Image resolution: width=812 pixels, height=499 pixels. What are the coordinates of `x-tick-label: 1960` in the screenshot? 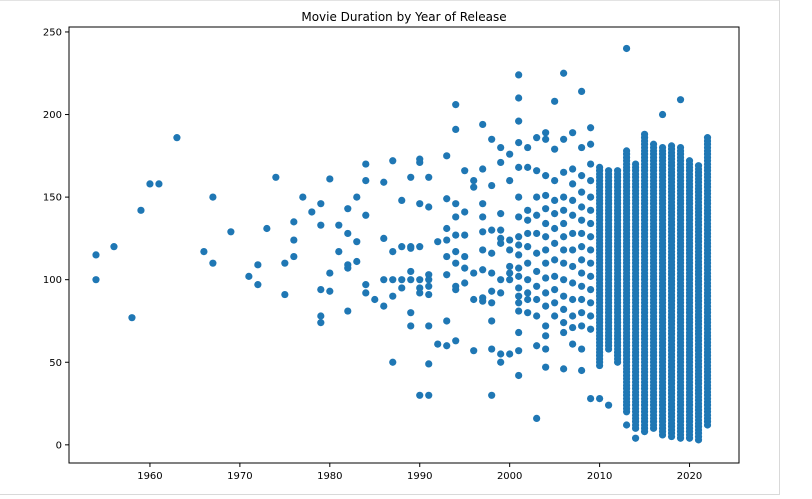 It's located at (149, 476).